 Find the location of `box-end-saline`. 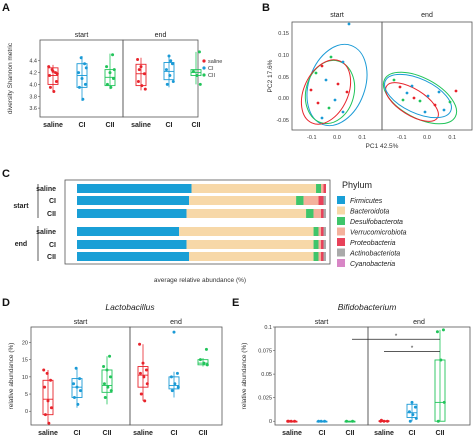

box-end-saline is located at coordinates (141, 74).